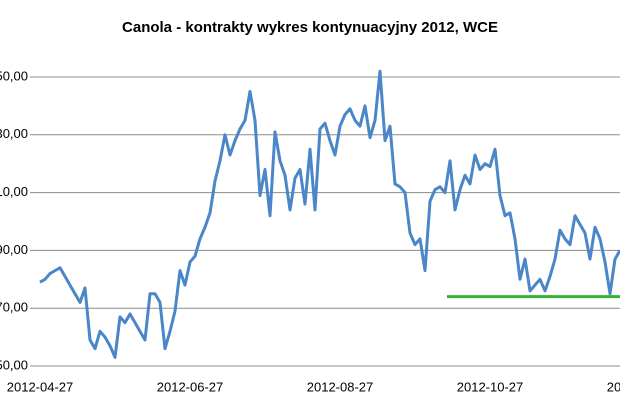 The height and width of the screenshot is (413, 620). What do you see at coordinates (490, 386) in the screenshot?
I see `x-tick-label: 2012-10-27` at bounding box center [490, 386].